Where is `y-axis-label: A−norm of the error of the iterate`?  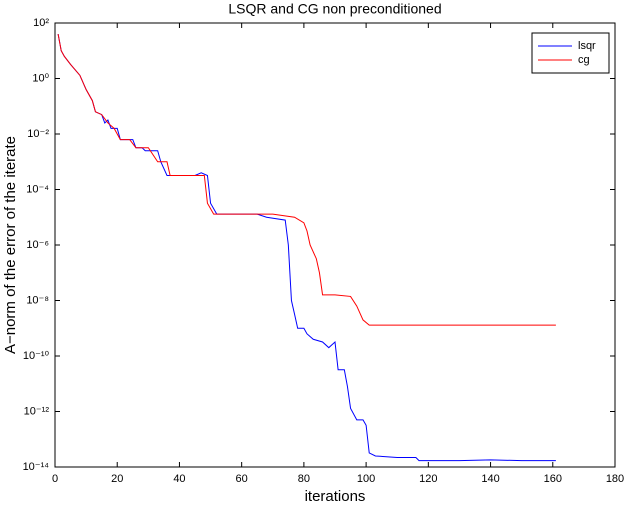
y-axis-label: A−norm of the error of the iterate is located at coordinates (10, 245).